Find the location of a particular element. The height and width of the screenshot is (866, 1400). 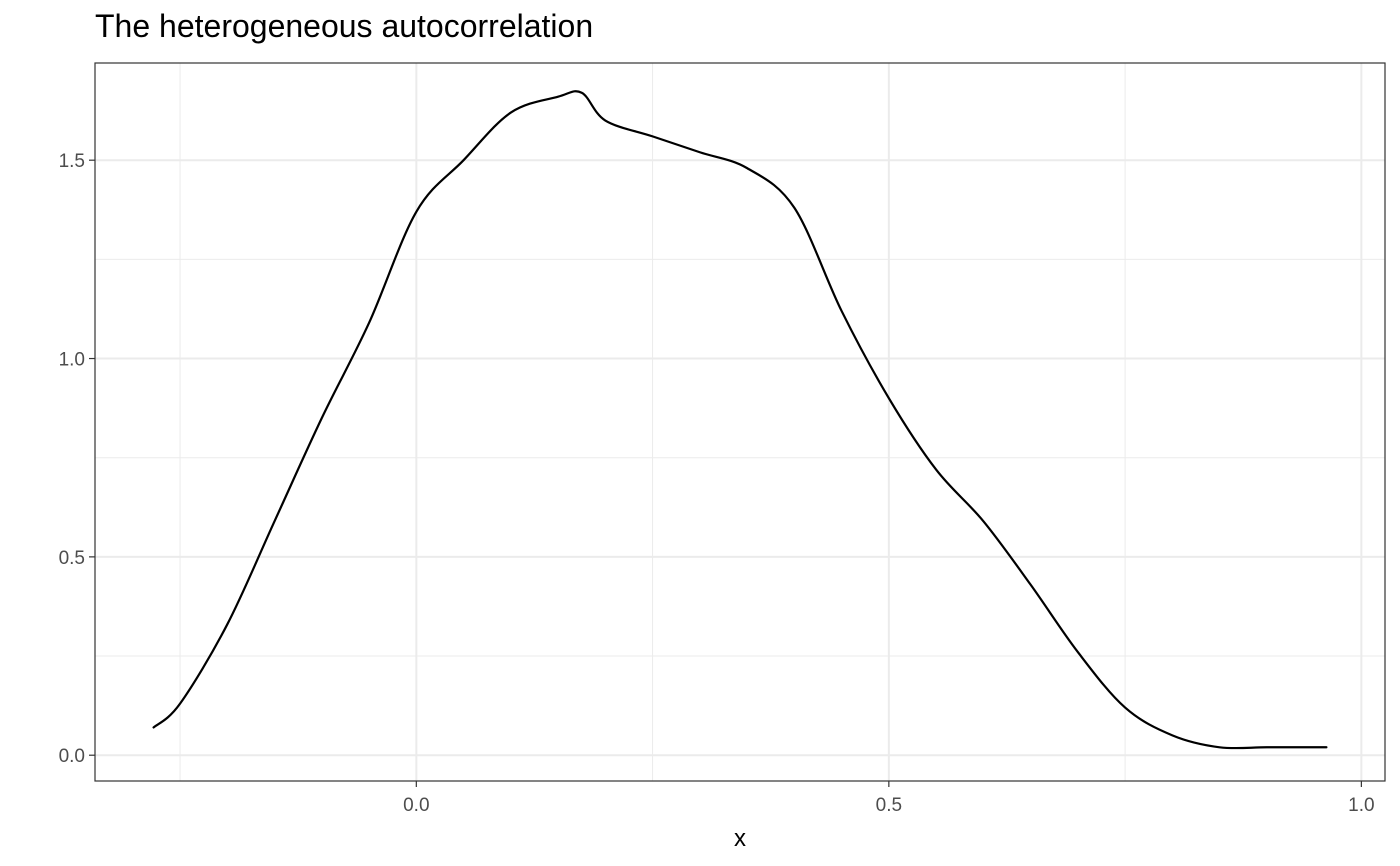

chart-title: The heterogeneous autocorrelation is located at coordinates (344, 26).